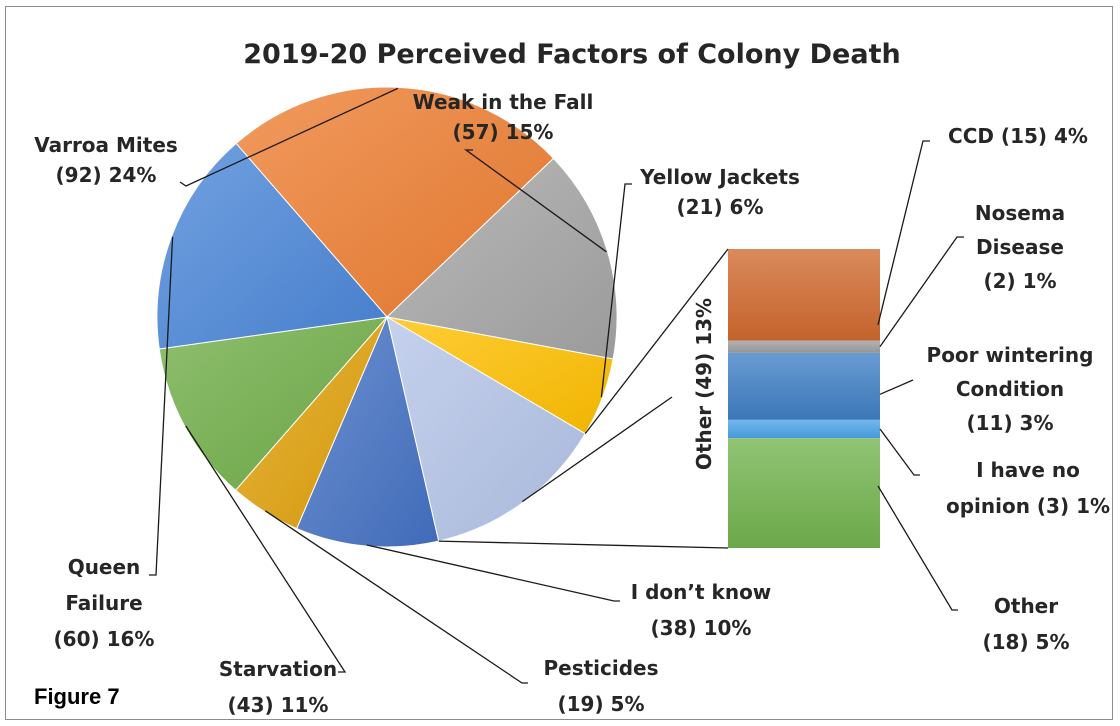  Describe the element at coordinates (921, 291) in the screenshot. I see `leader-line-nosema` at that location.